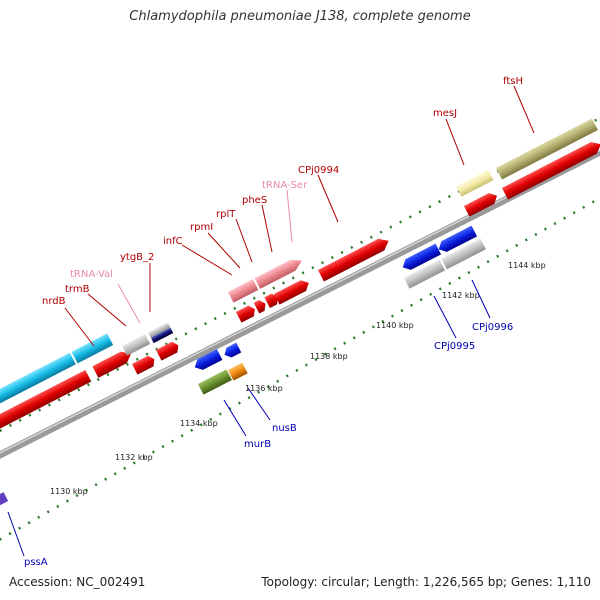 The height and width of the screenshot is (600, 600). I want to click on gene-arrow-CPj0995-blue, so click(421, 258).